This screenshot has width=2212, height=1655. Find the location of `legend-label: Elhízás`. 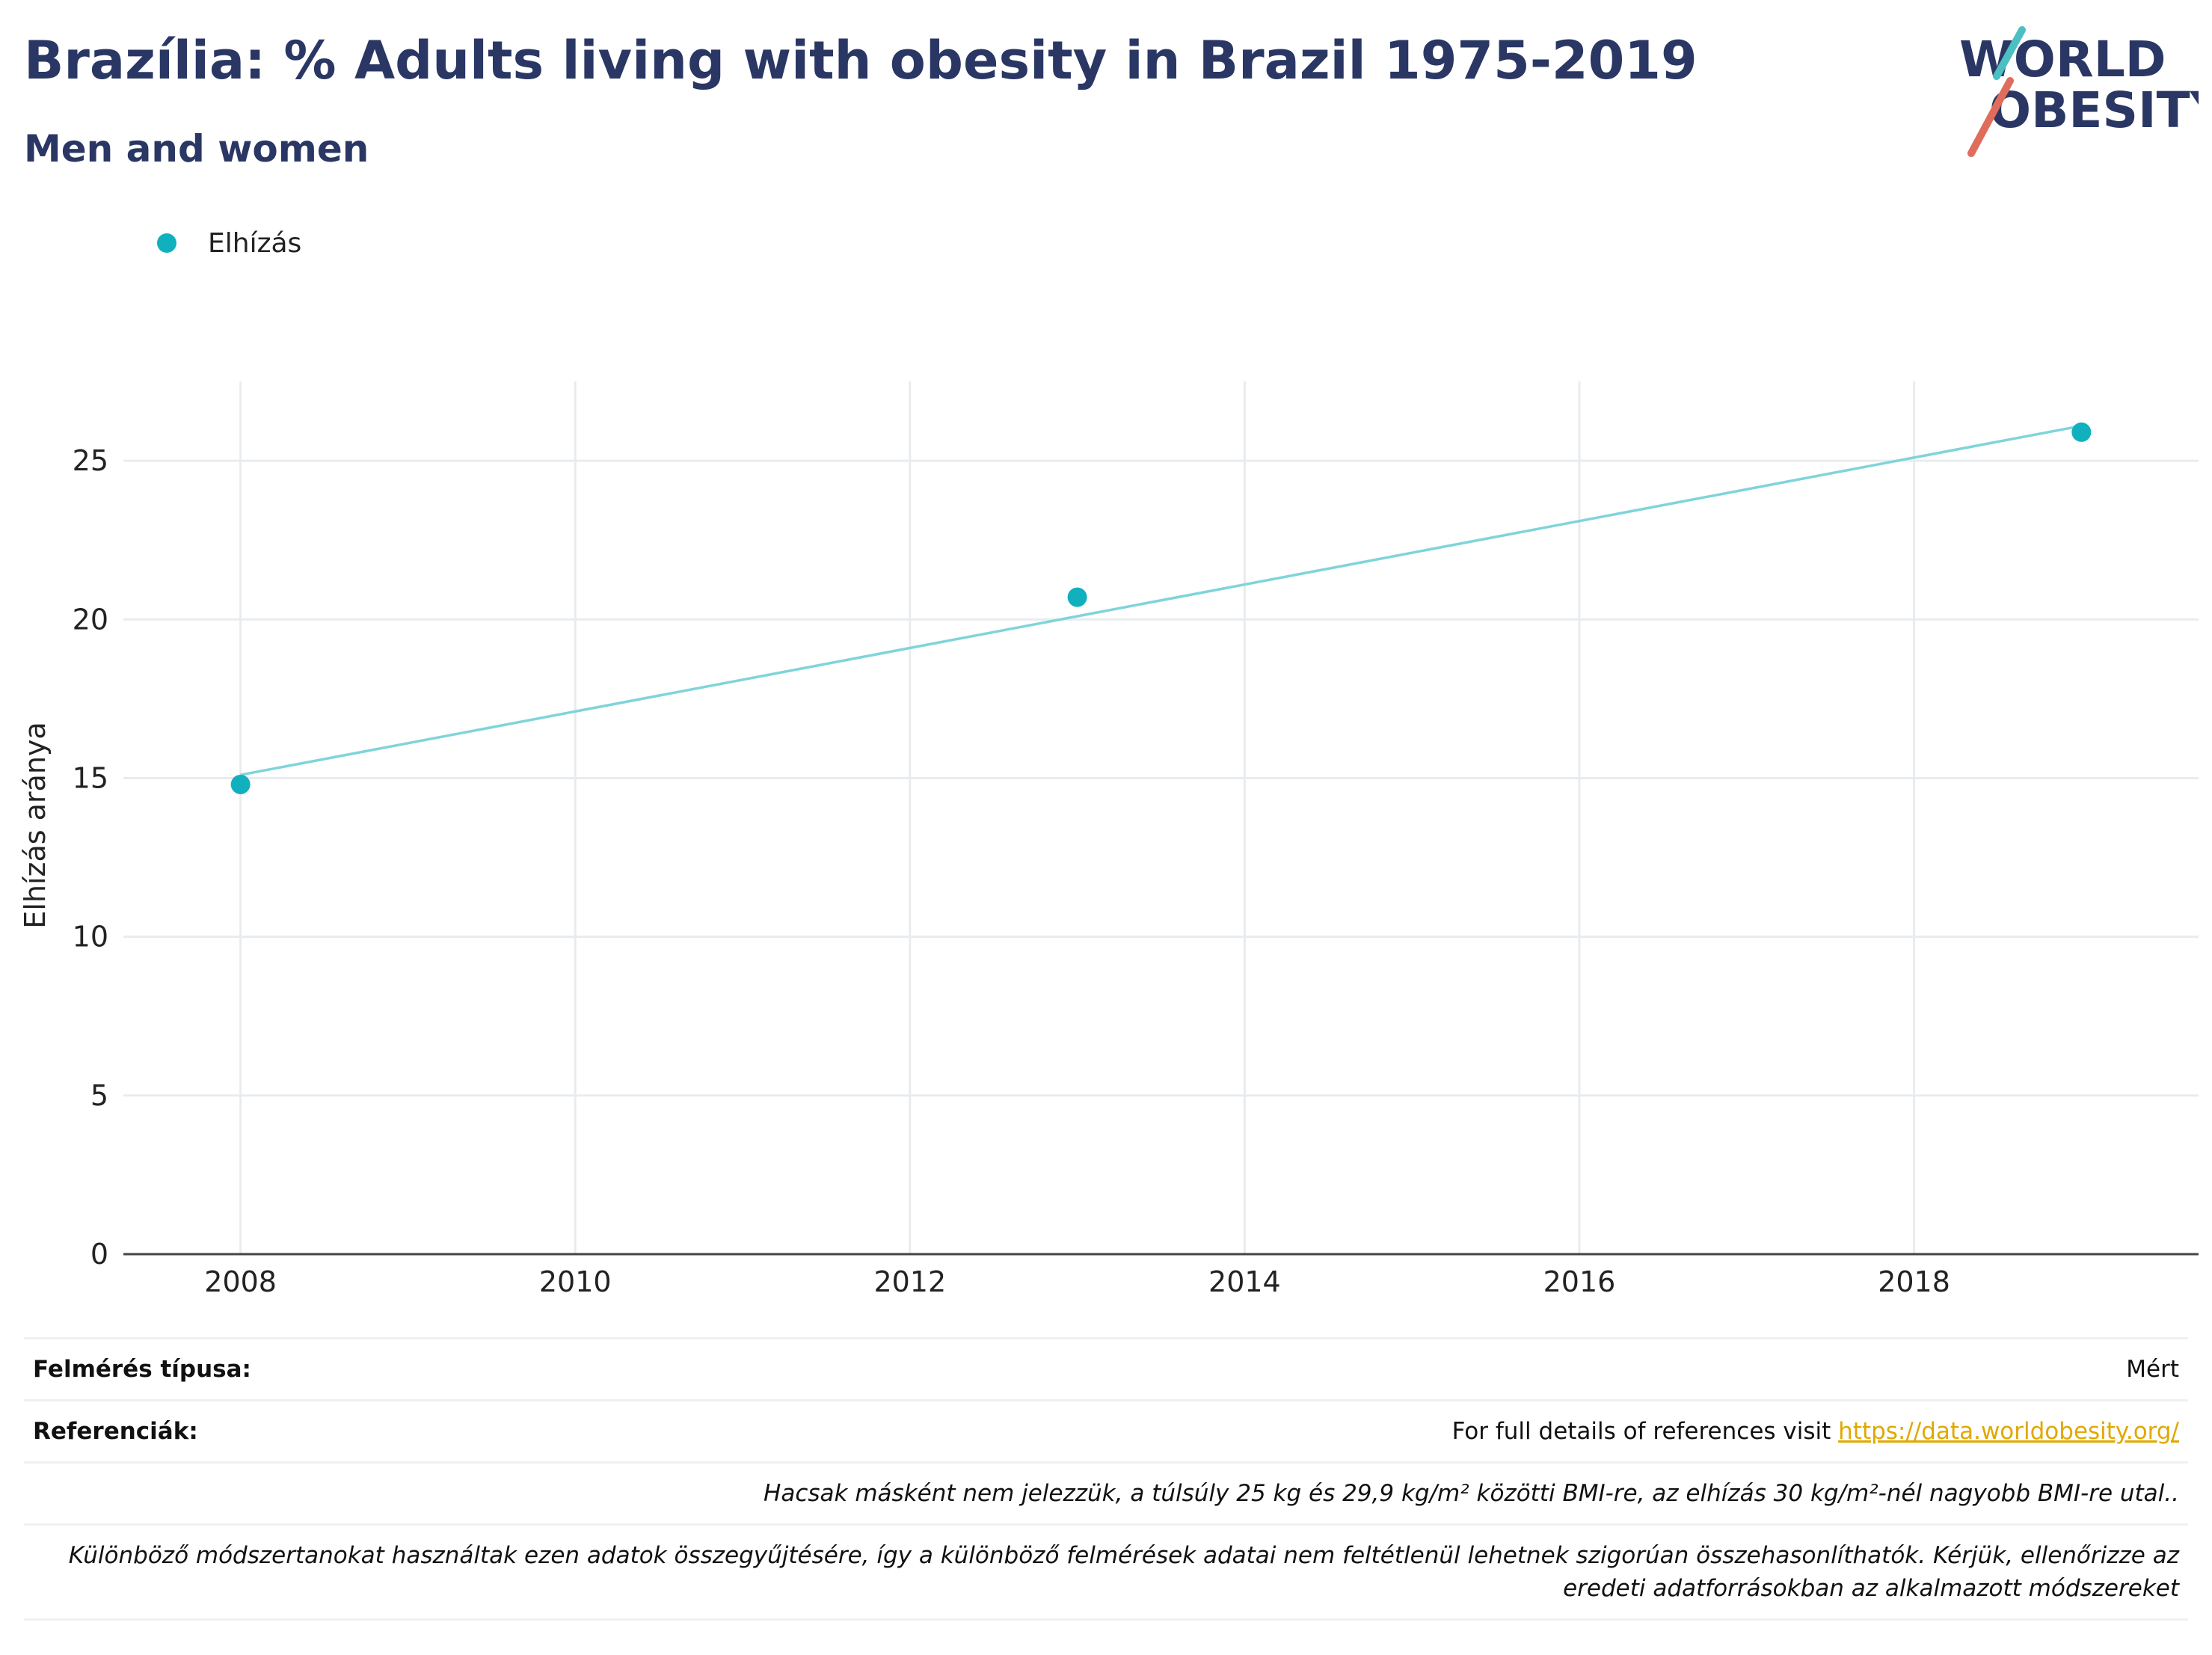

legend-label: Elhízás is located at coordinates (255, 243).